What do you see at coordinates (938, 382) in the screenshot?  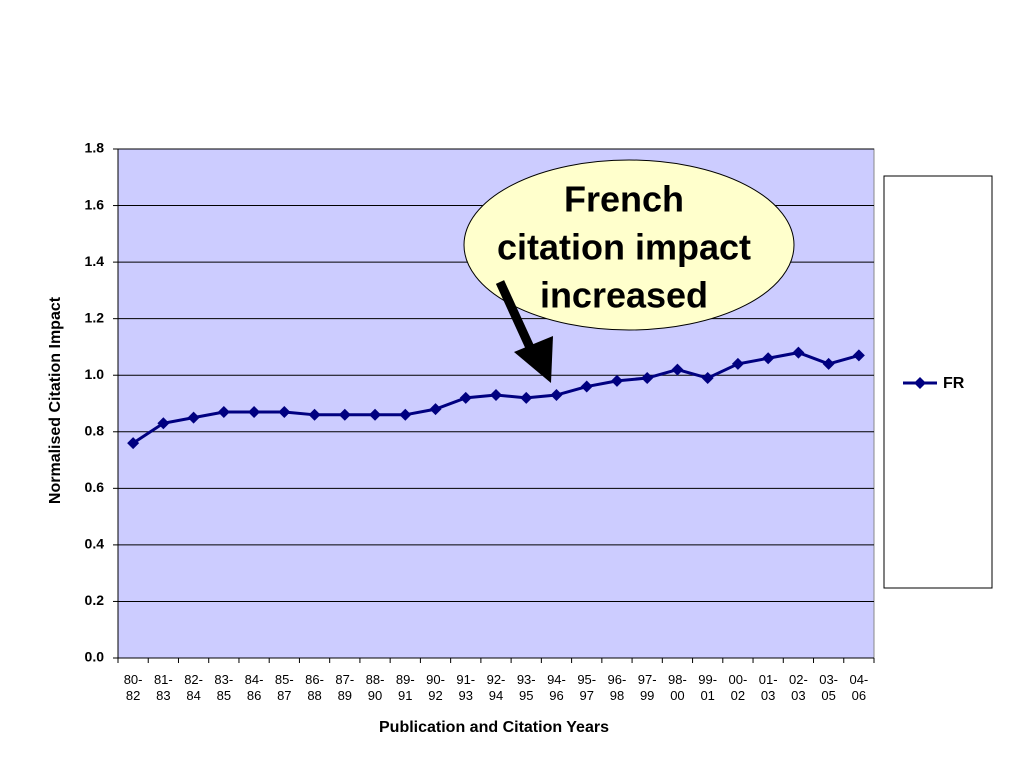 I see `legend-box` at bounding box center [938, 382].